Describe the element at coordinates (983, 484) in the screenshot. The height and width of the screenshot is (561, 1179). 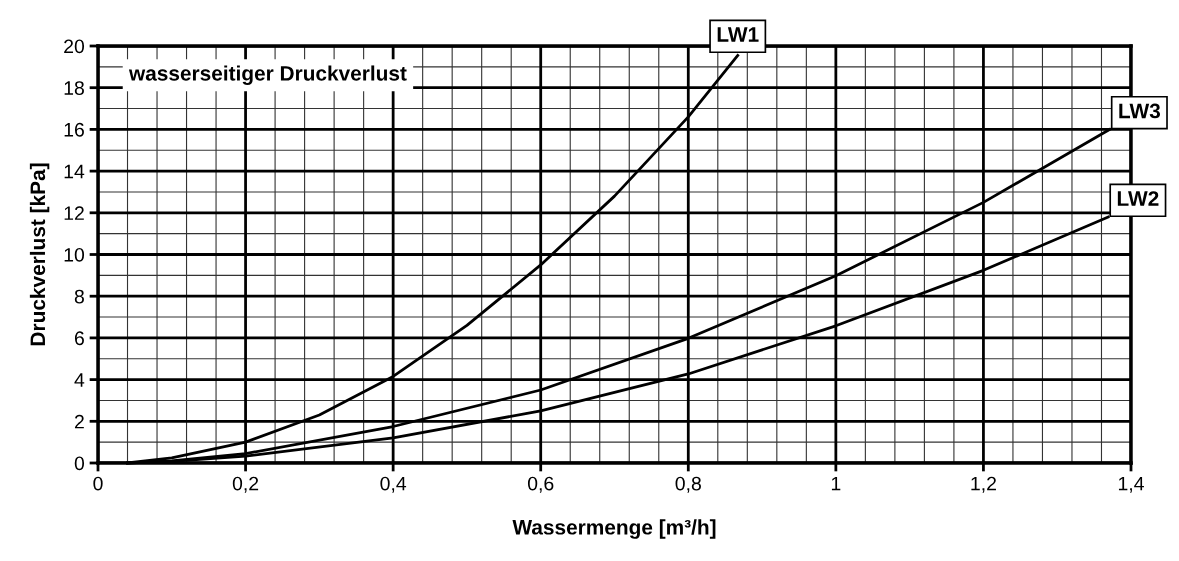
I see `x-tick-label: 1,2` at that location.